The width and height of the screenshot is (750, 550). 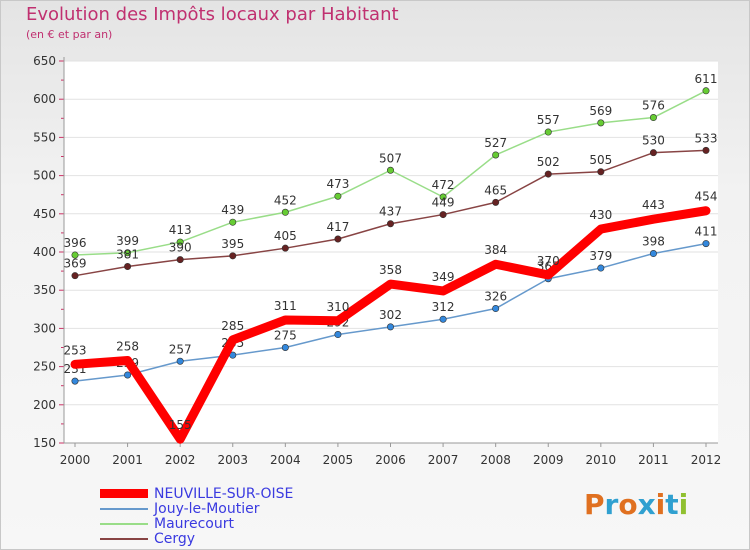 What do you see at coordinates (611, 504) in the screenshot?
I see `logo-letter: r` at bounding box center [611, 504].